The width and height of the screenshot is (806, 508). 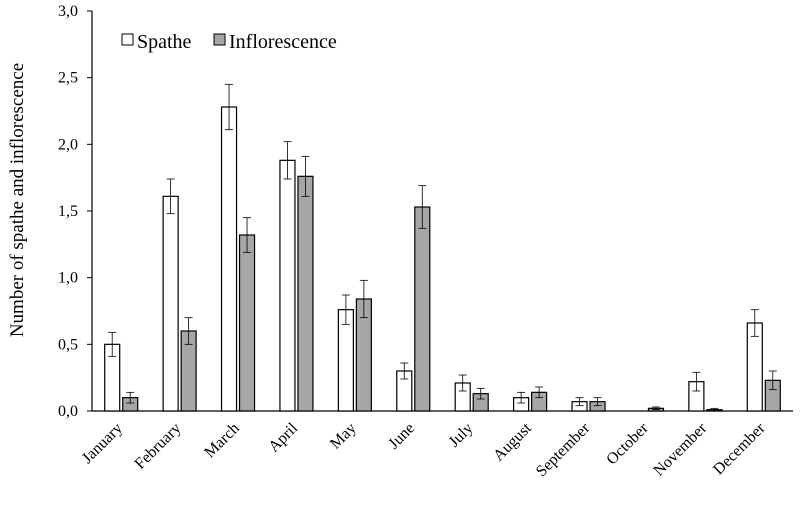 What do you see at coordinates (170, 303) in the screenshot?
I see `bar-spathe-february` at bounding box center [170, 303].